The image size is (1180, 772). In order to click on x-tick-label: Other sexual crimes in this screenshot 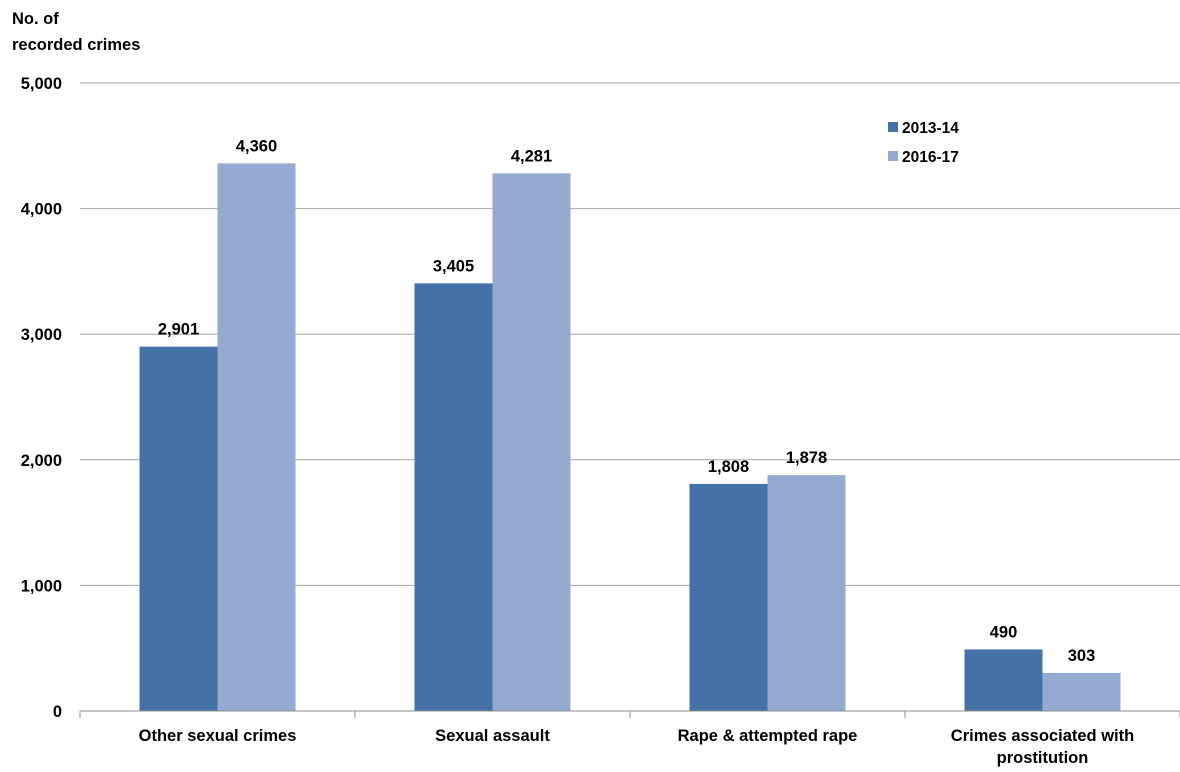, I will do `click(218, 736)`.